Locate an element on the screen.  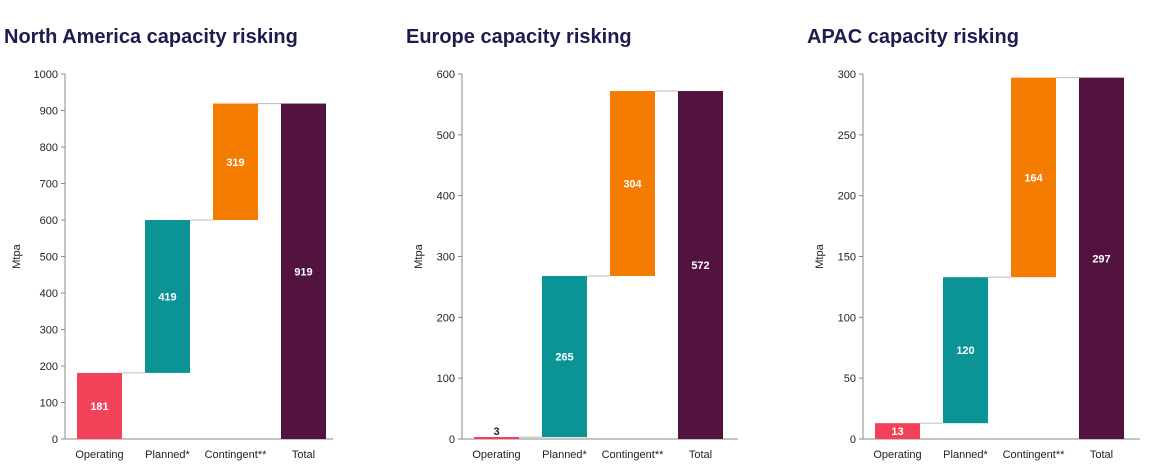
bar-value-label: 297 is located at coordinates (1101, 259).